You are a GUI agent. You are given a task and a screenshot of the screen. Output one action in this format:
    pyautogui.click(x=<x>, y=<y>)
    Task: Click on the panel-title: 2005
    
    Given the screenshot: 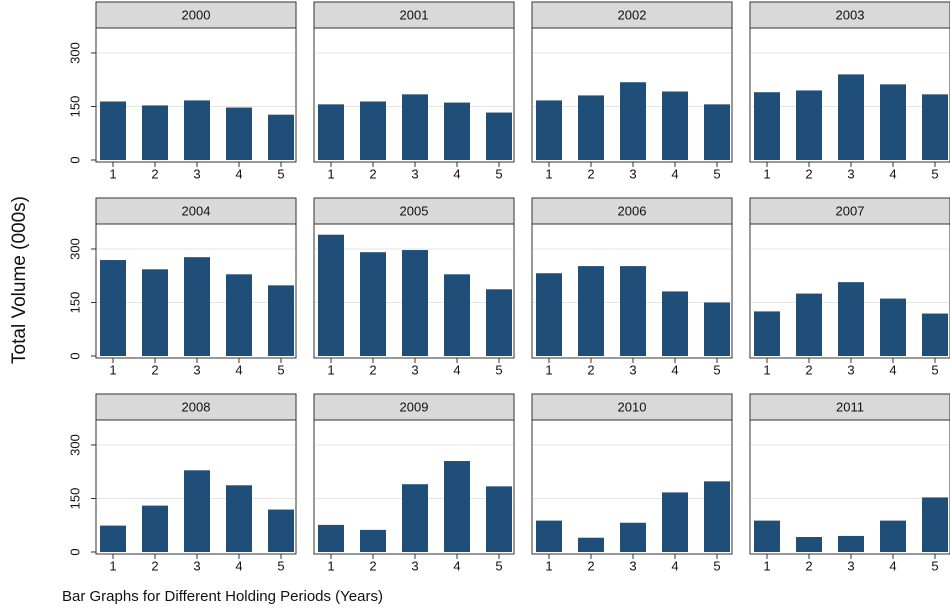 What is the action you would take?
    pyautogui.click(x=414, y=210)
    